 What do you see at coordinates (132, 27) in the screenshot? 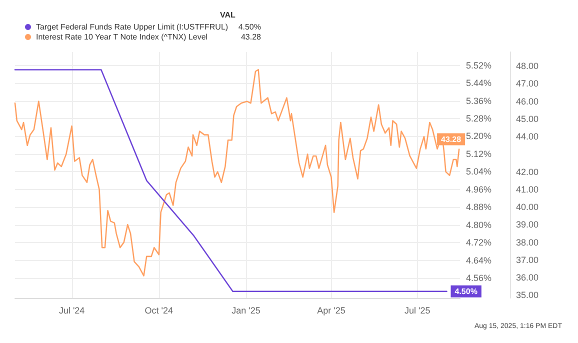
I see `legend-label: Target Federal Funds Rate Upper Limit (I:USTFFRUL)` at bounding box center [132, 27].